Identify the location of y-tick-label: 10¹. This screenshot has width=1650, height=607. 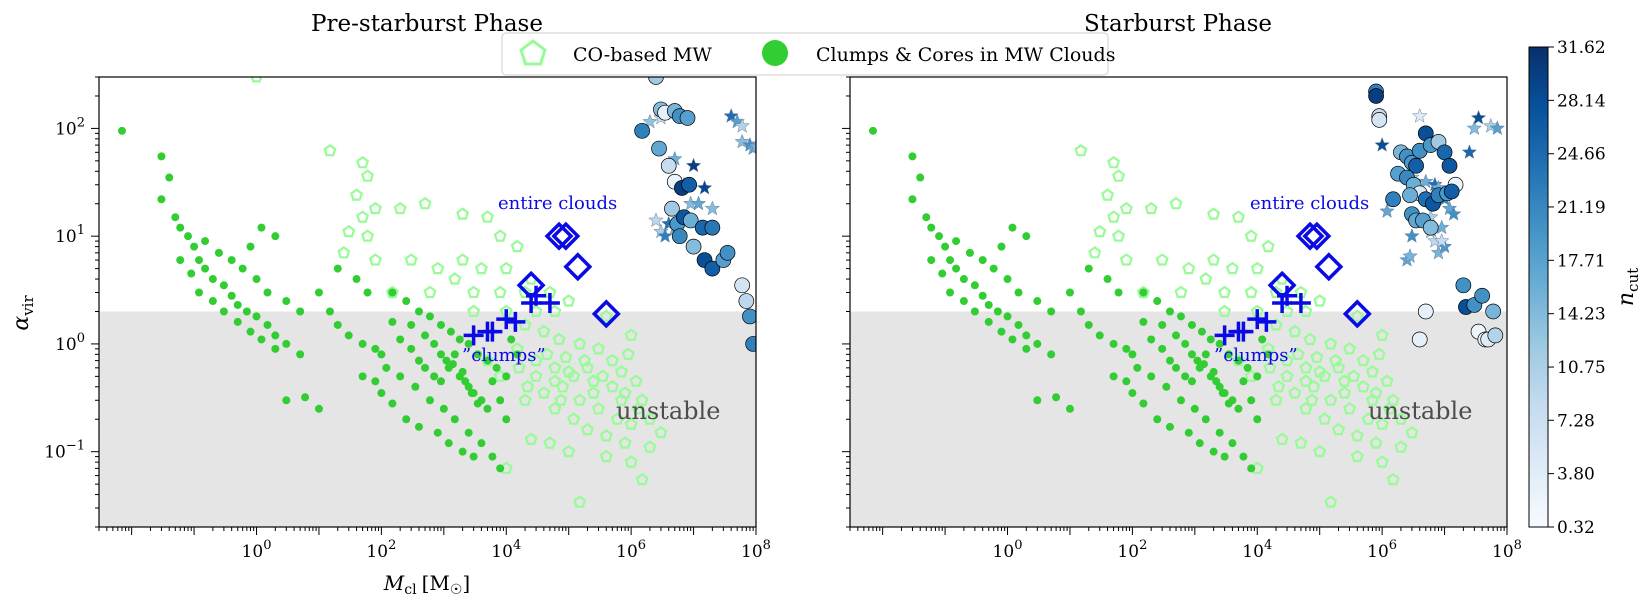
(70, 235).